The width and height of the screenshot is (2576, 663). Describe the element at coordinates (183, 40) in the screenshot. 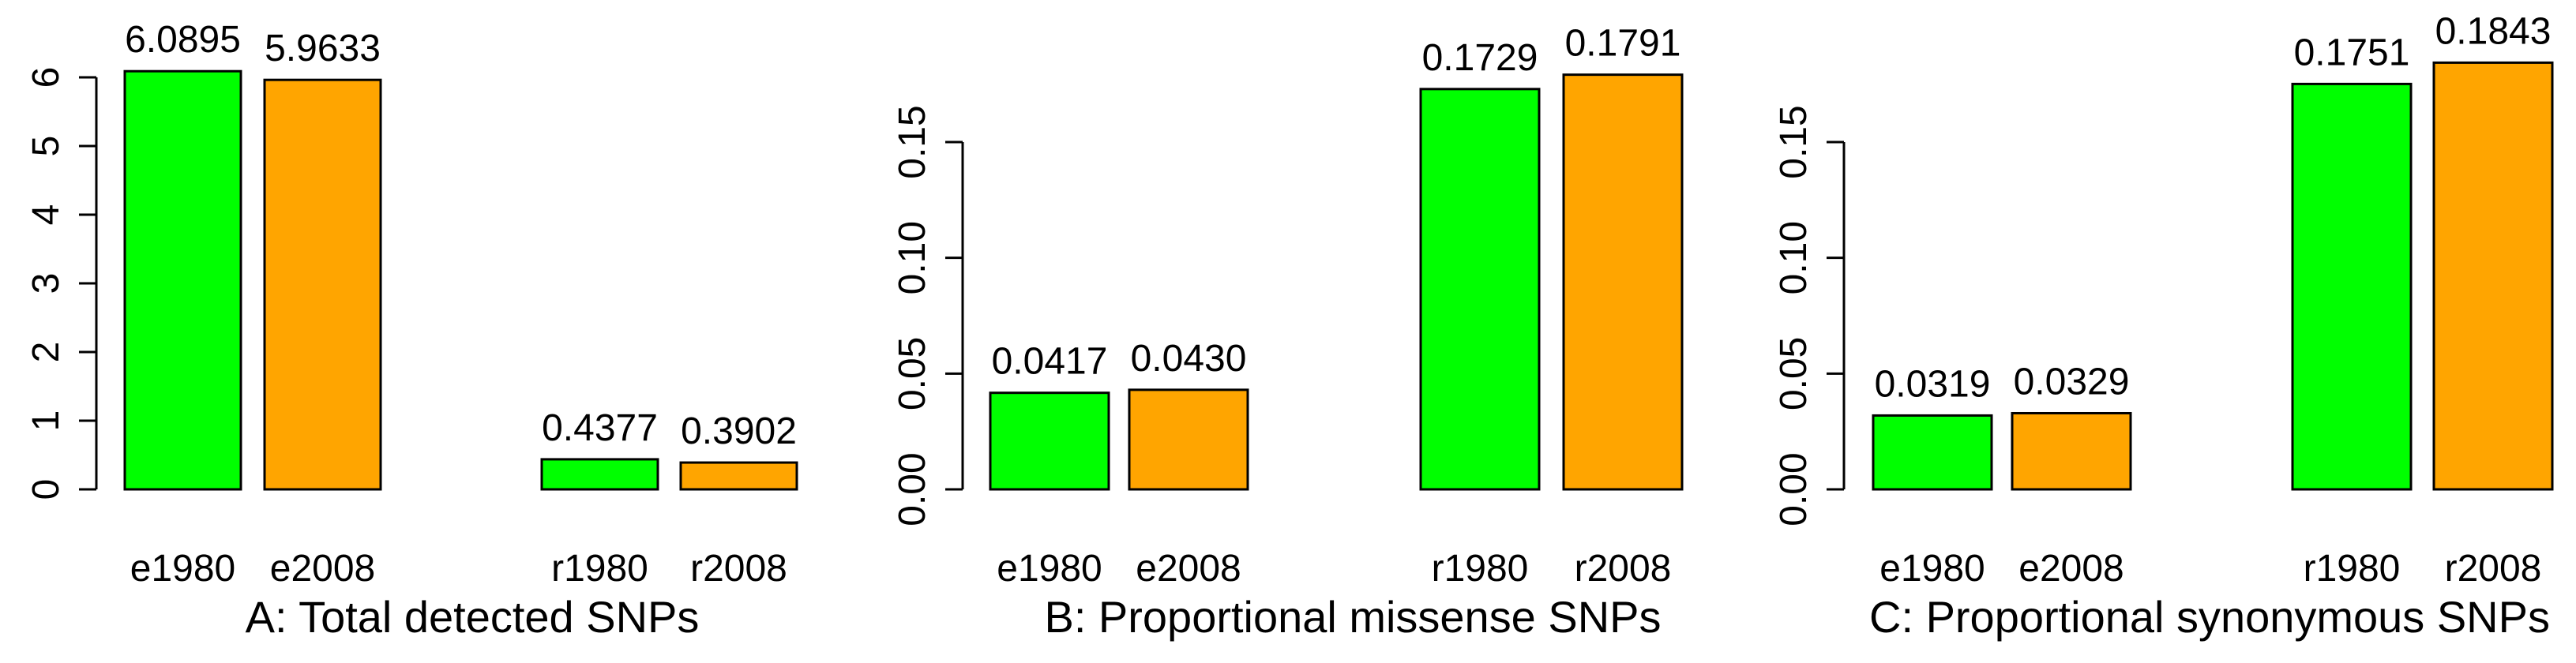

I see `bar-value-label: 6.0895` at that location.